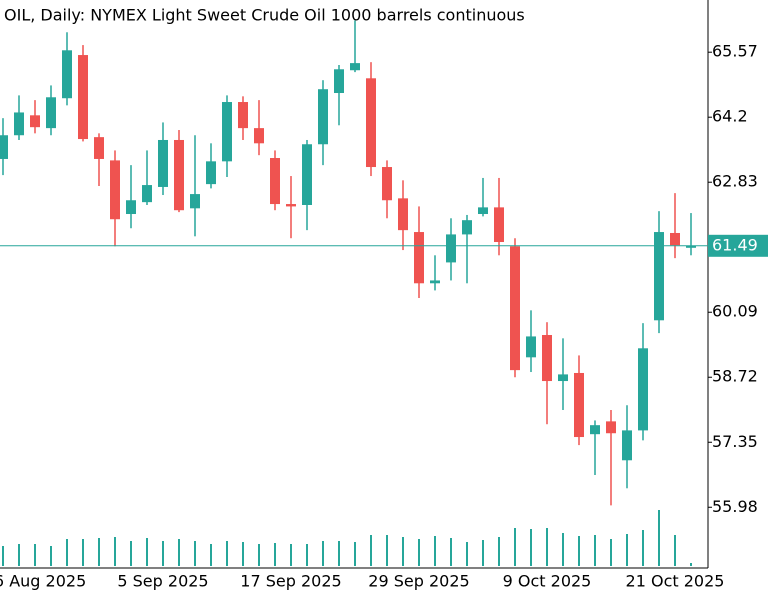  What do you see at coordinates (675, 581) in the screenshot?
I see `x-tick-label: 21 Oct 2025` at bounding box center [675, 581].